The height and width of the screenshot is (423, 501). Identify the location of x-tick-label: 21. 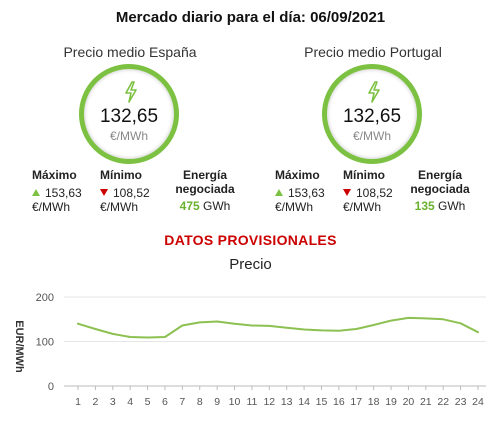
(426, 402).